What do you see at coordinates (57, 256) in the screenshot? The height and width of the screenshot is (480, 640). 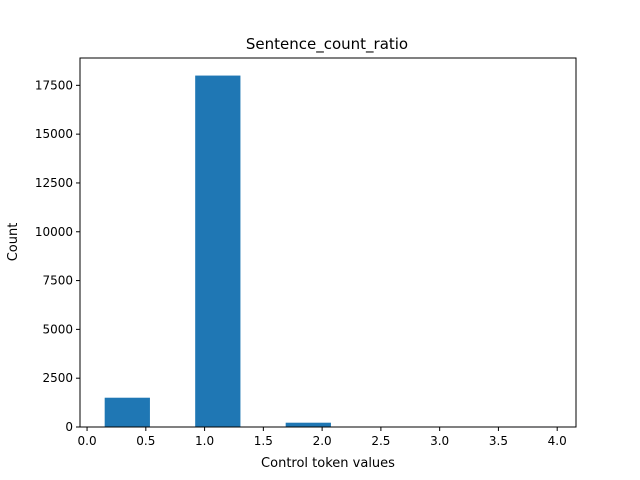 I see `y-axis-ticks: 0 2500 5000 7500 10000 12500 15000 17500` at bounding box center [57, 256].